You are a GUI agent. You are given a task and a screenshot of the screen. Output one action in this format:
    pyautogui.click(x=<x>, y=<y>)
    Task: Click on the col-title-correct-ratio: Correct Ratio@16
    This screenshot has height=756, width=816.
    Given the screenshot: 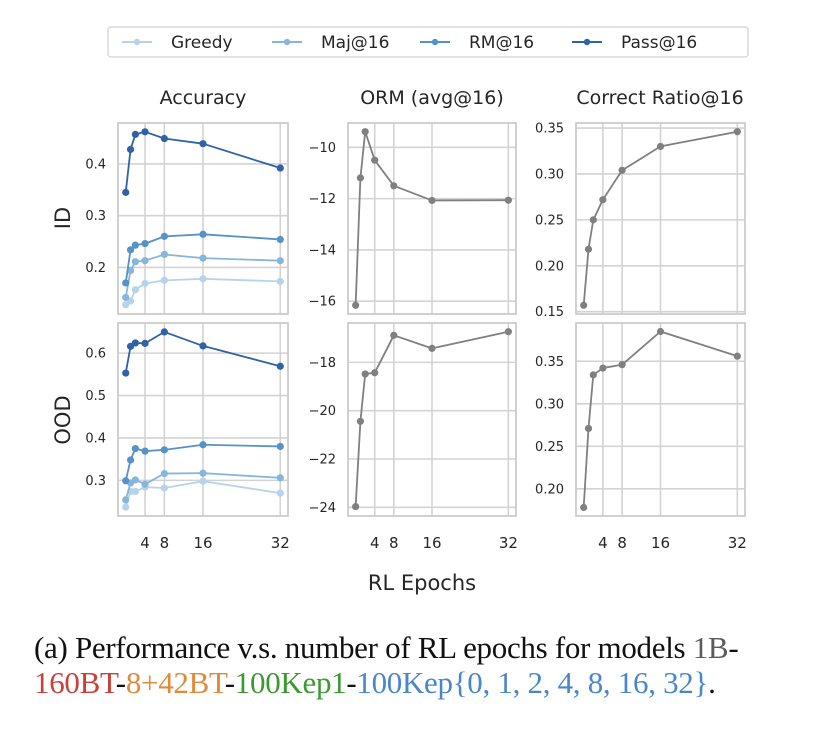 What is the action you would take?
    pyautogui.click(x=659, y=98)
    